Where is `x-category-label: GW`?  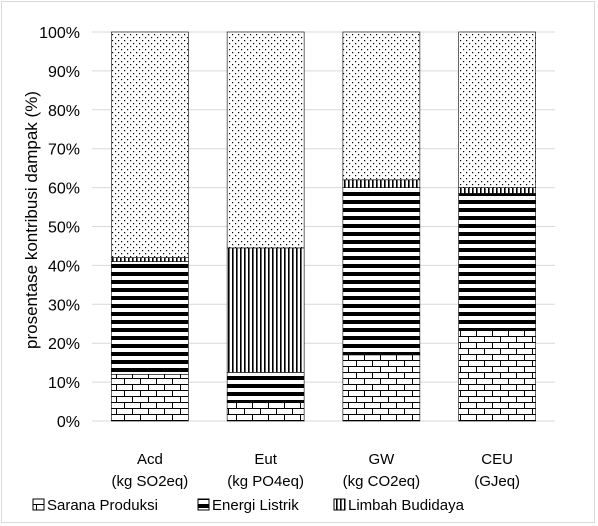 x-category-label: GW is located at coordinates (381, 459).